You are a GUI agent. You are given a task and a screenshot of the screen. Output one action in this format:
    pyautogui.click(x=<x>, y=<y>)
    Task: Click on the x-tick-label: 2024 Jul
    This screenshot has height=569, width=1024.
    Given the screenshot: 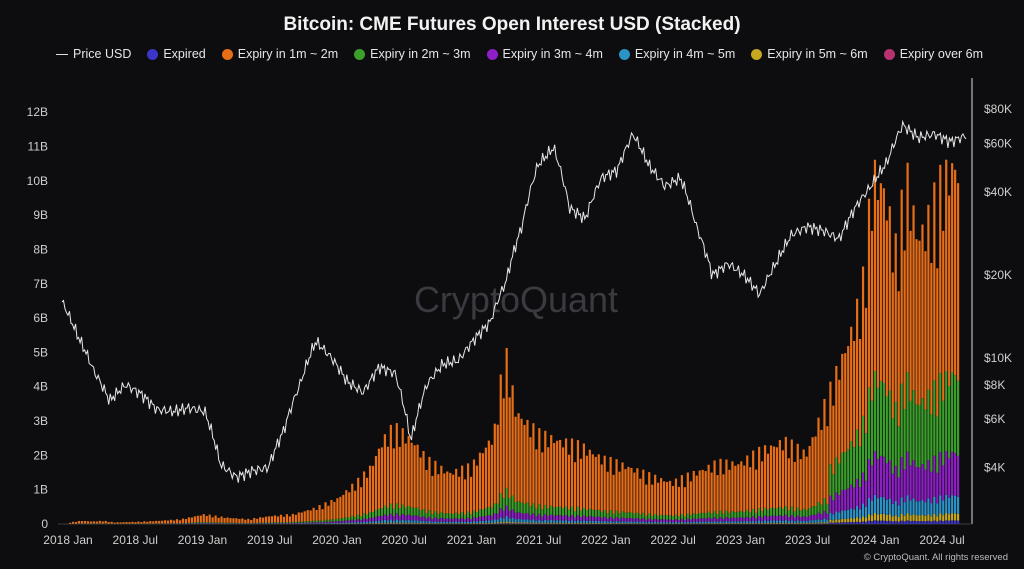 What is the action you would take?
    pyautogui.click(x=941, y=540)
    